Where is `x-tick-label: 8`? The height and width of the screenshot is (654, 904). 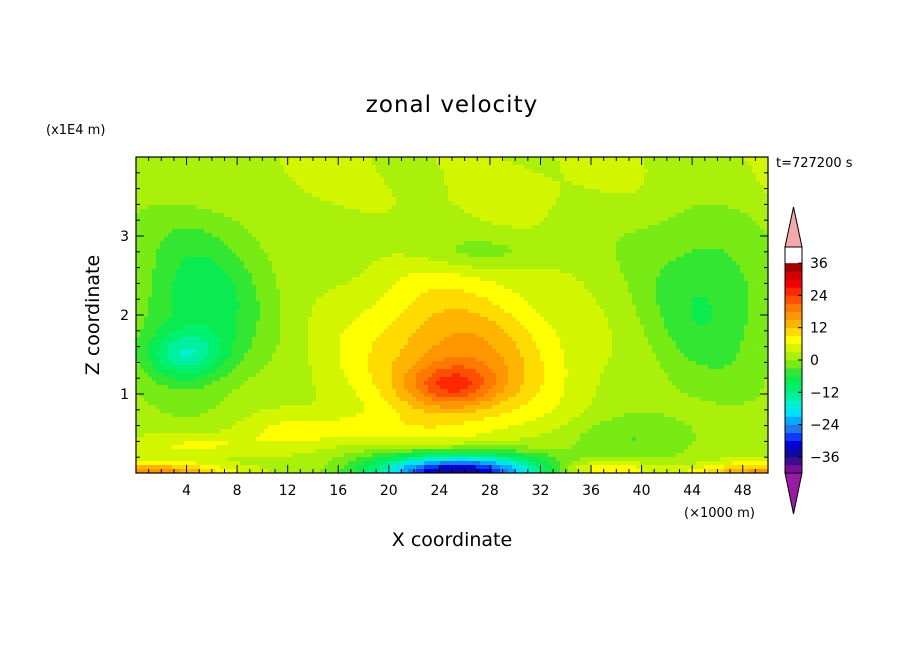
x-tick-label: 8 is located at coordinates (237, 491).